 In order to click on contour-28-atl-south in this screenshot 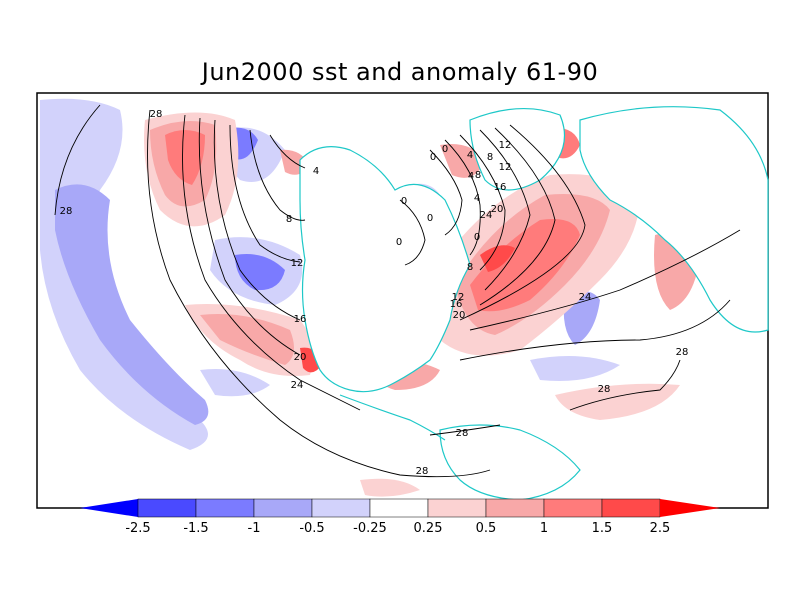, I will do `click(625, 385)`.